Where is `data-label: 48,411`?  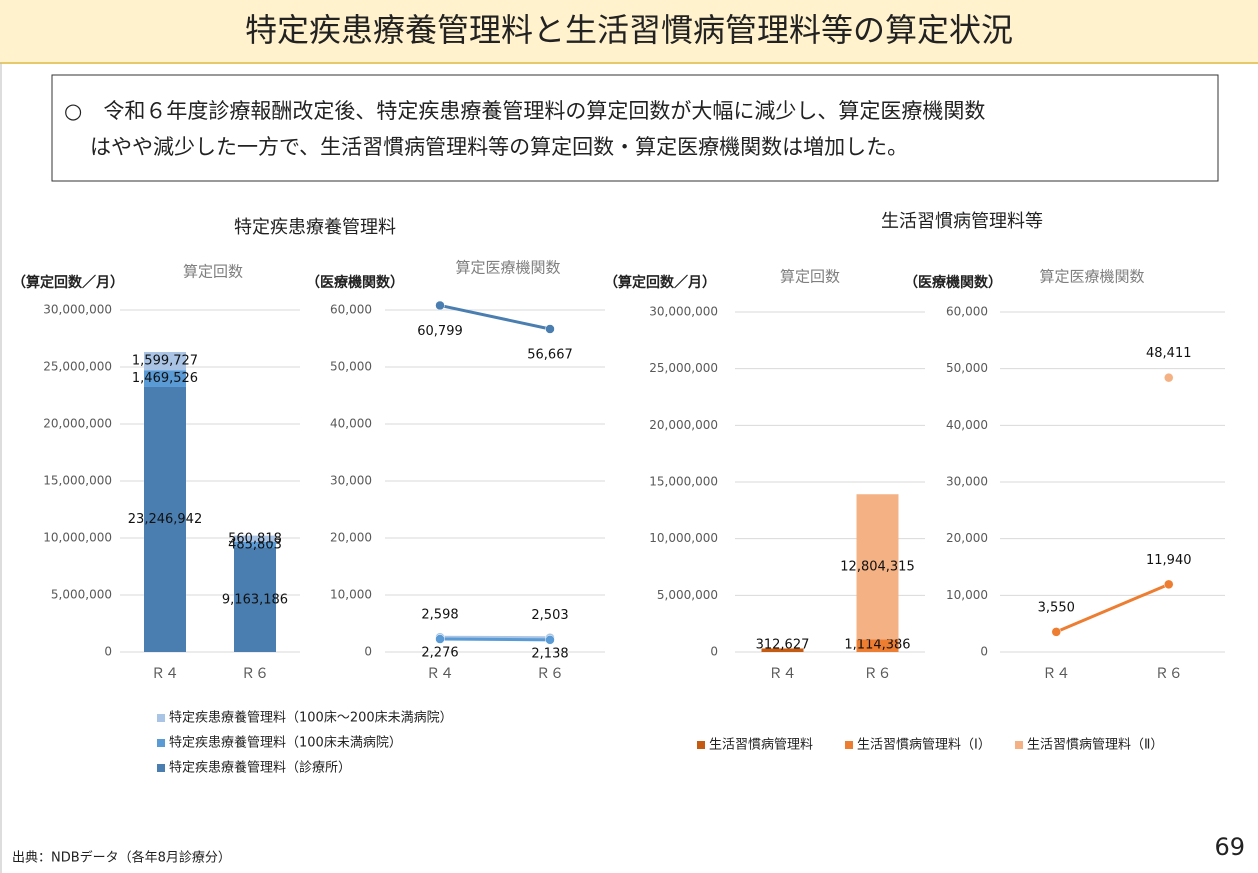
data-label: 48,411 is located at coordinates (1169, 353).